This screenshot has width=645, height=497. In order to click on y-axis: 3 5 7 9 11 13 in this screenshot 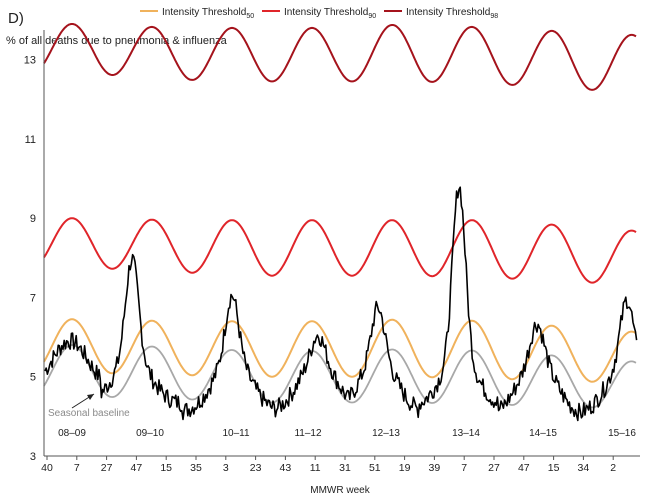, I will do `click(34, 246)`.